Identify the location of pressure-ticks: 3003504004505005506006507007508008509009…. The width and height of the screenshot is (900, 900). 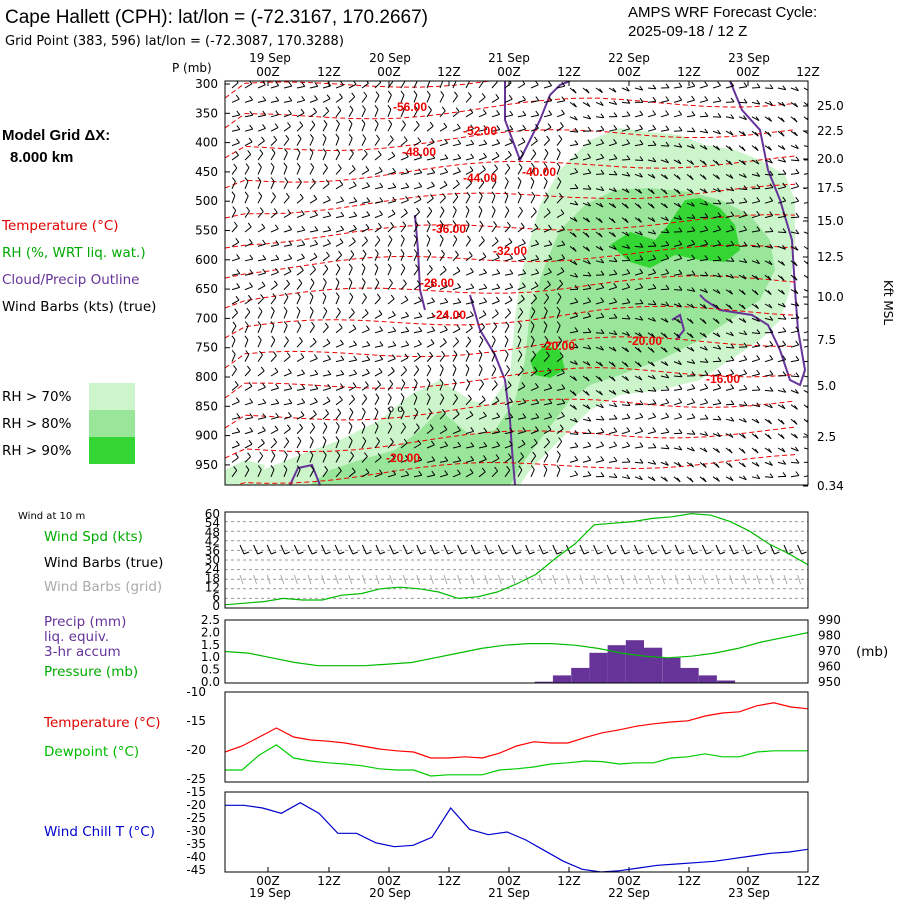
(212, 274).